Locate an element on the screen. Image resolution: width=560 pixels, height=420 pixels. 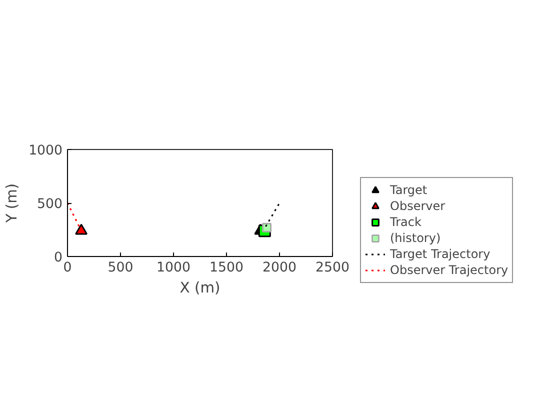
x-tick-label: 2500 is located at coordinates (333, 268).